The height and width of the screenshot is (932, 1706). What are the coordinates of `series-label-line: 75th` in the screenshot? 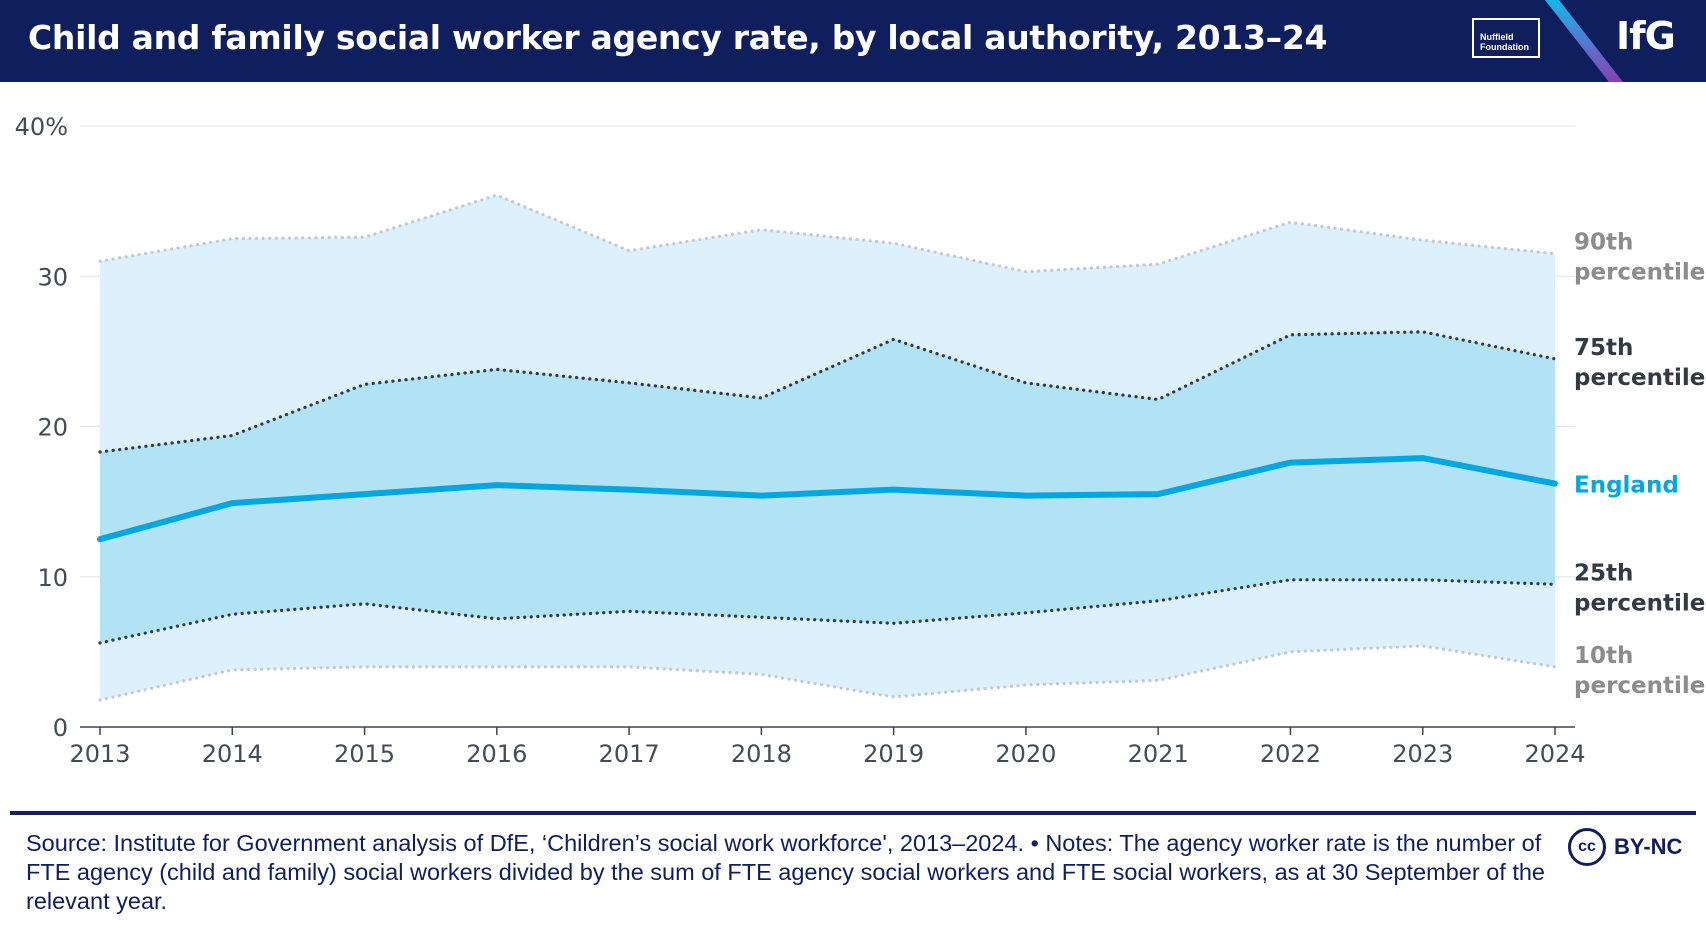 It's located at (1603, 348).